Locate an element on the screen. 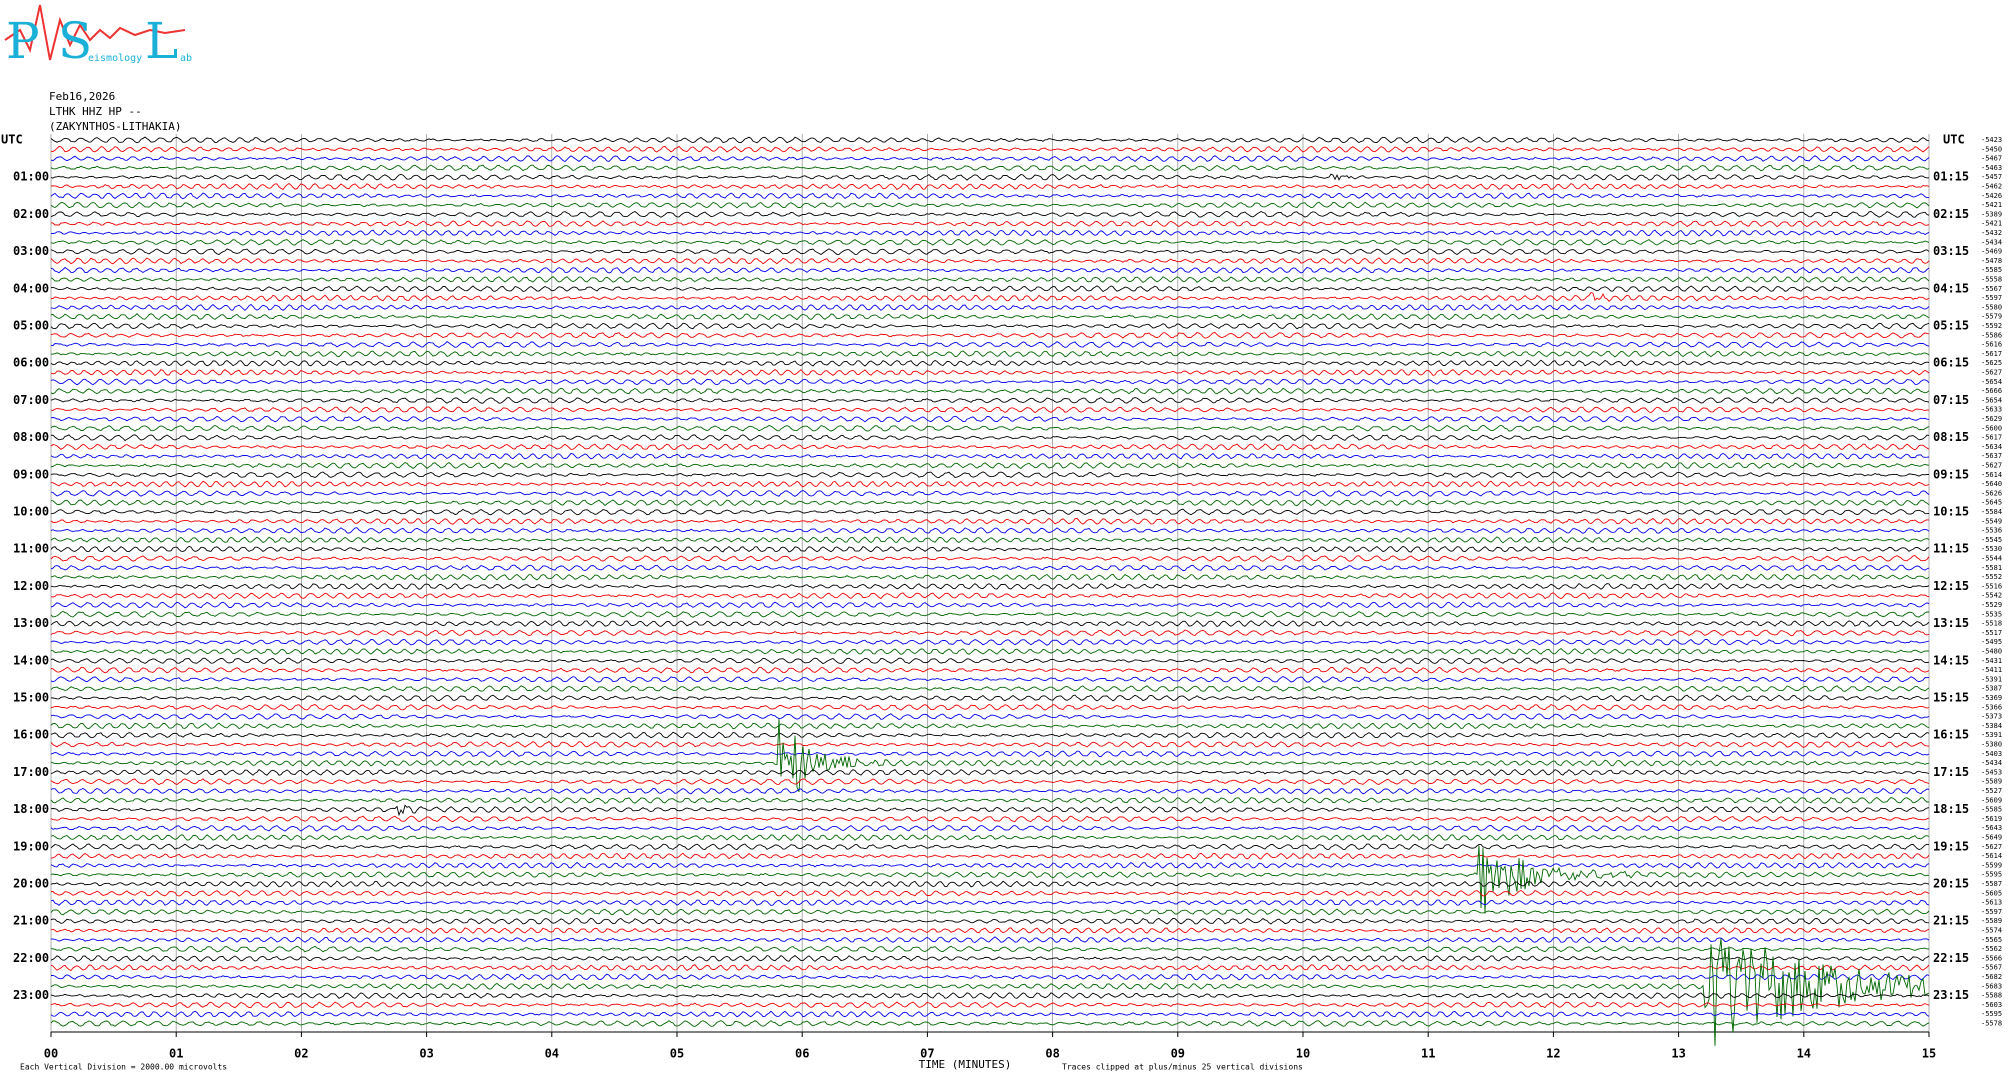  trace-offset: -5384 is located at coordinates (1991, 726).